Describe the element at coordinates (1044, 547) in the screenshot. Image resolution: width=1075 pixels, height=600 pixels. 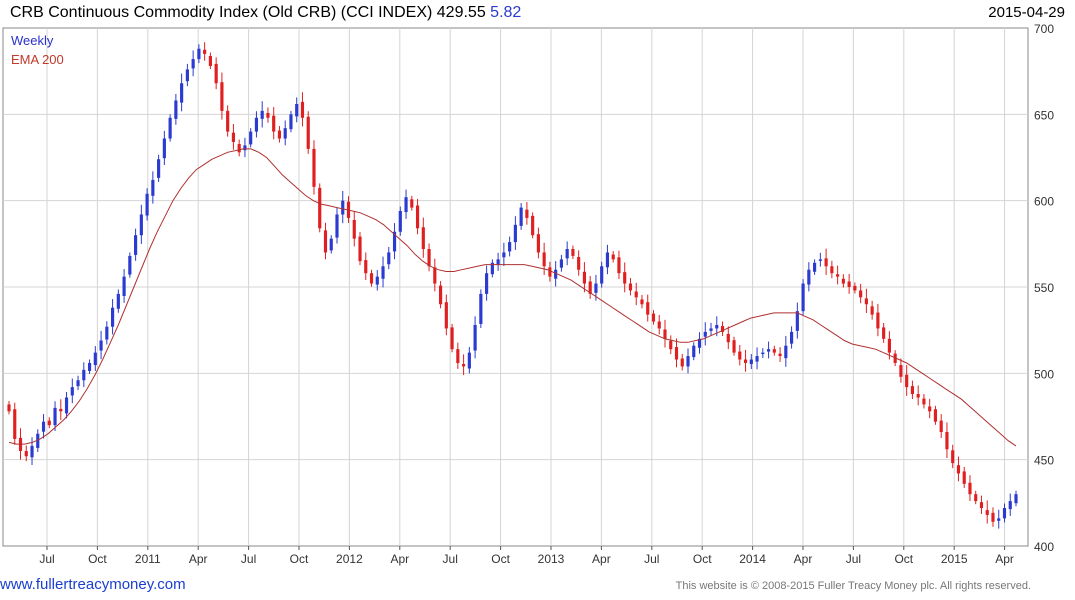
I see `y-tick-label: 400` at that location.